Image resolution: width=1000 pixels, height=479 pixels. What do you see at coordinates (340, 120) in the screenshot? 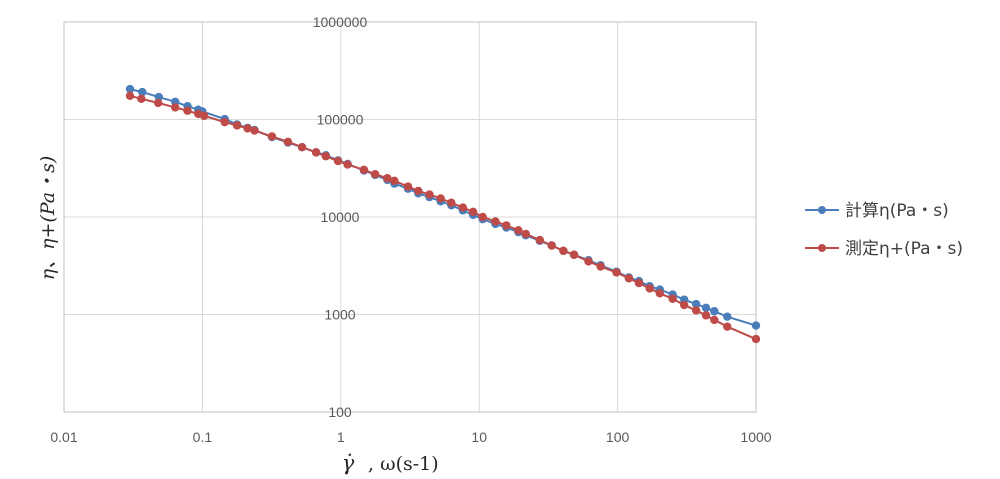
I see `y-tick-label: 100000` at bounding box center [340, 120].